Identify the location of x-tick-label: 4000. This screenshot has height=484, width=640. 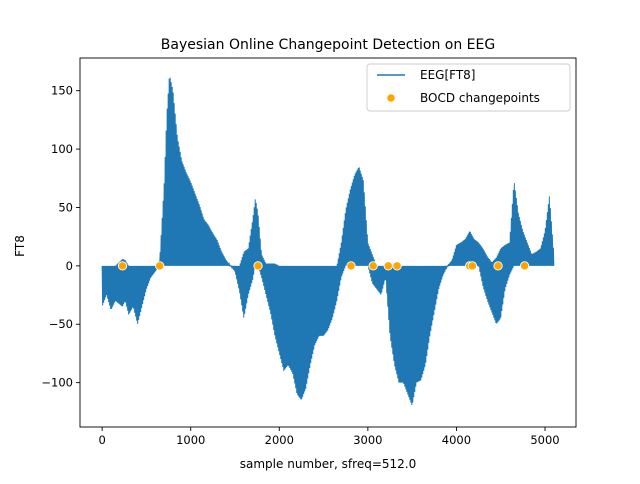
(456, 440).